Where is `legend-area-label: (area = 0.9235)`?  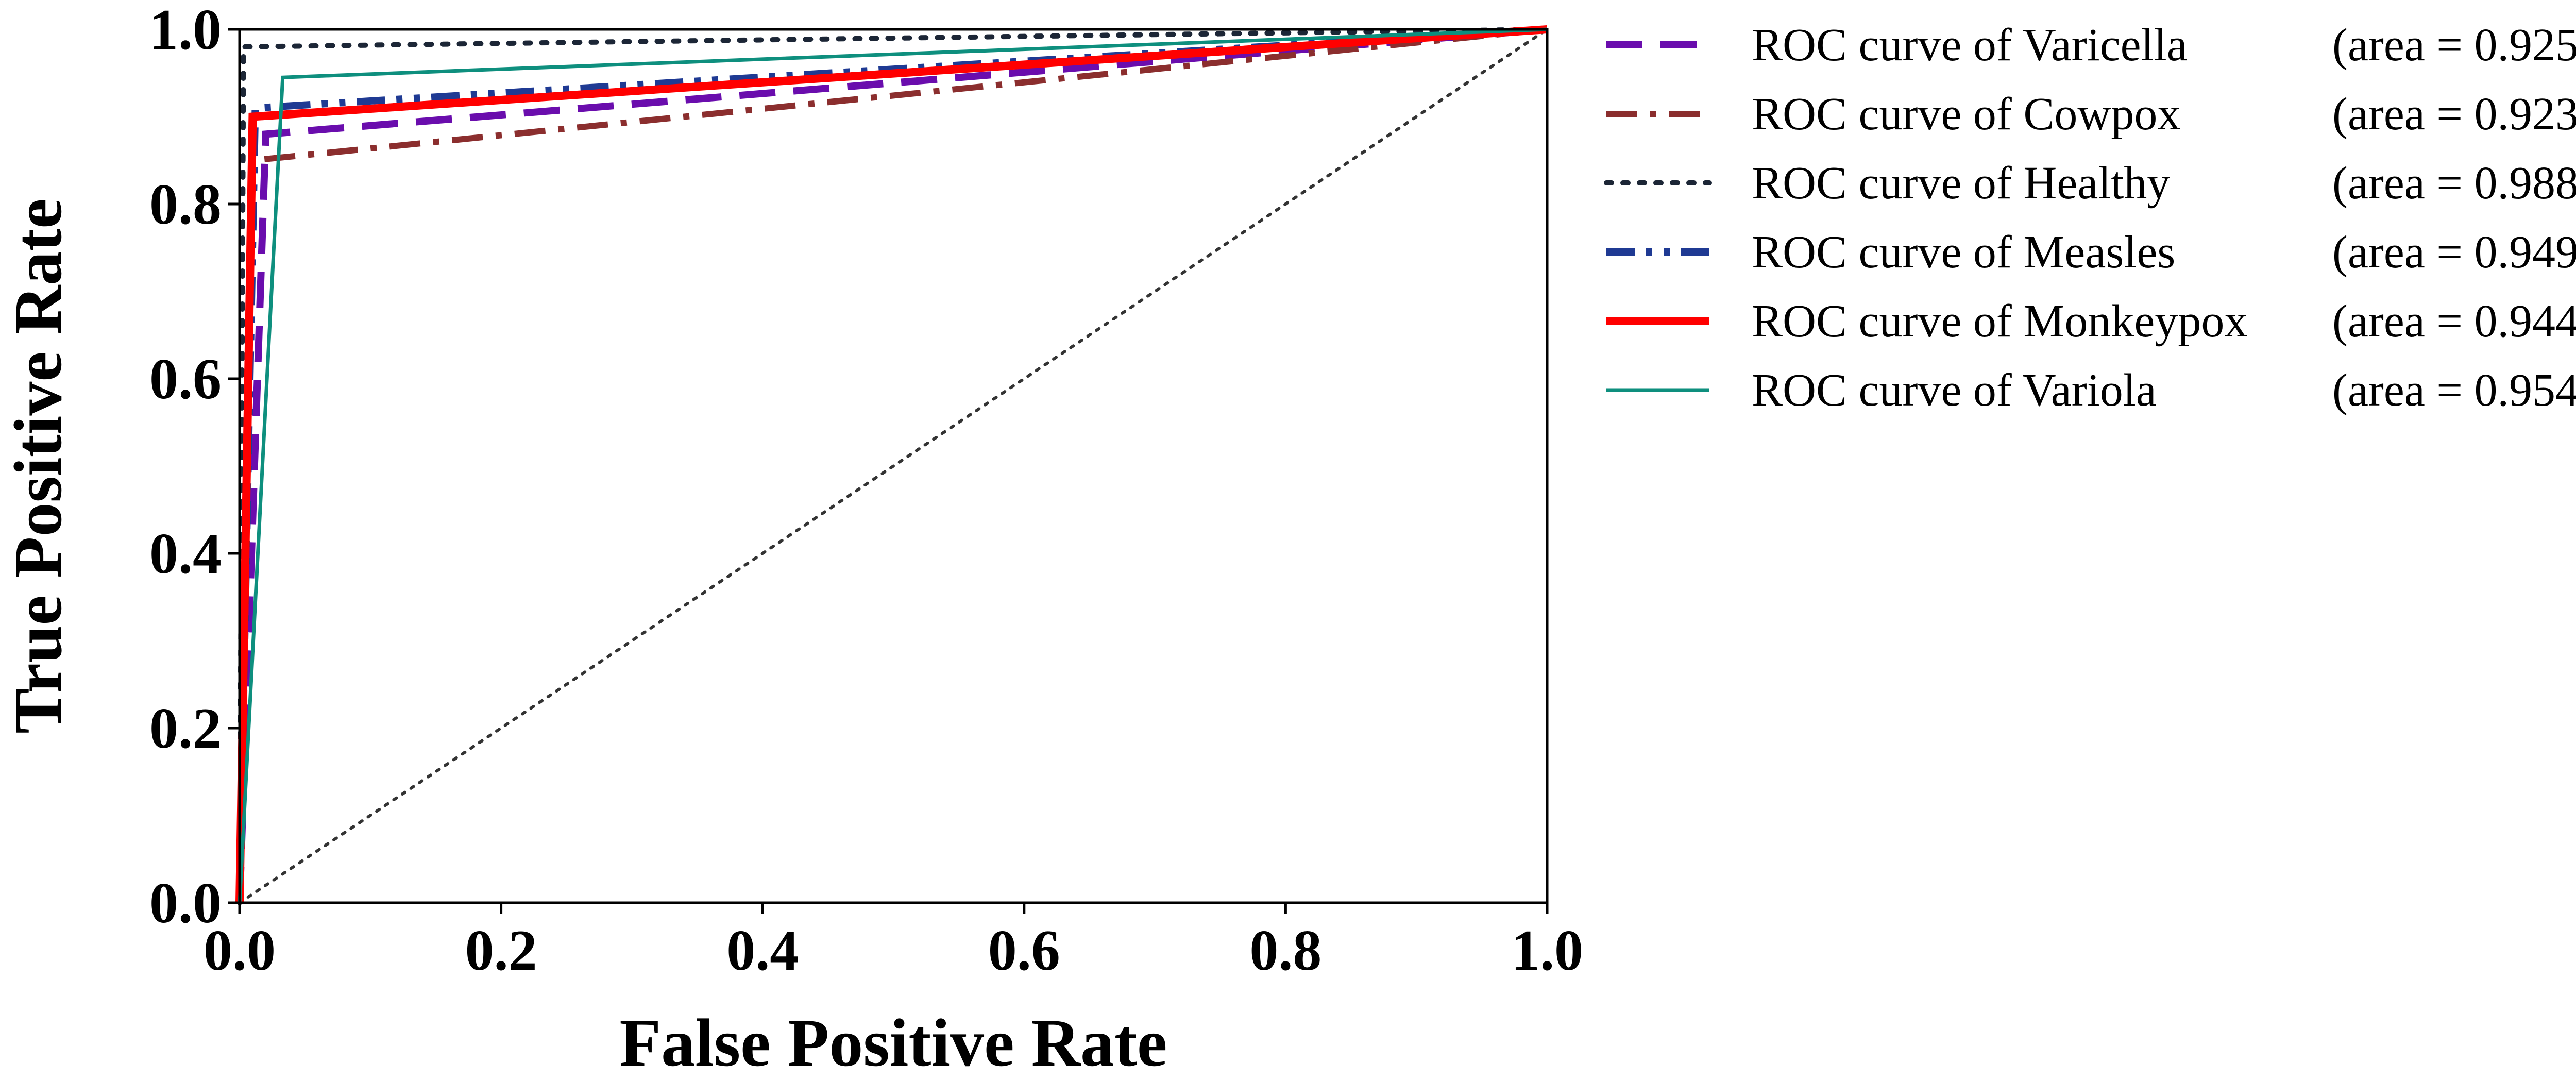 legend-area-label: (area = 0.9235) is located at coordinates (2454, 114).